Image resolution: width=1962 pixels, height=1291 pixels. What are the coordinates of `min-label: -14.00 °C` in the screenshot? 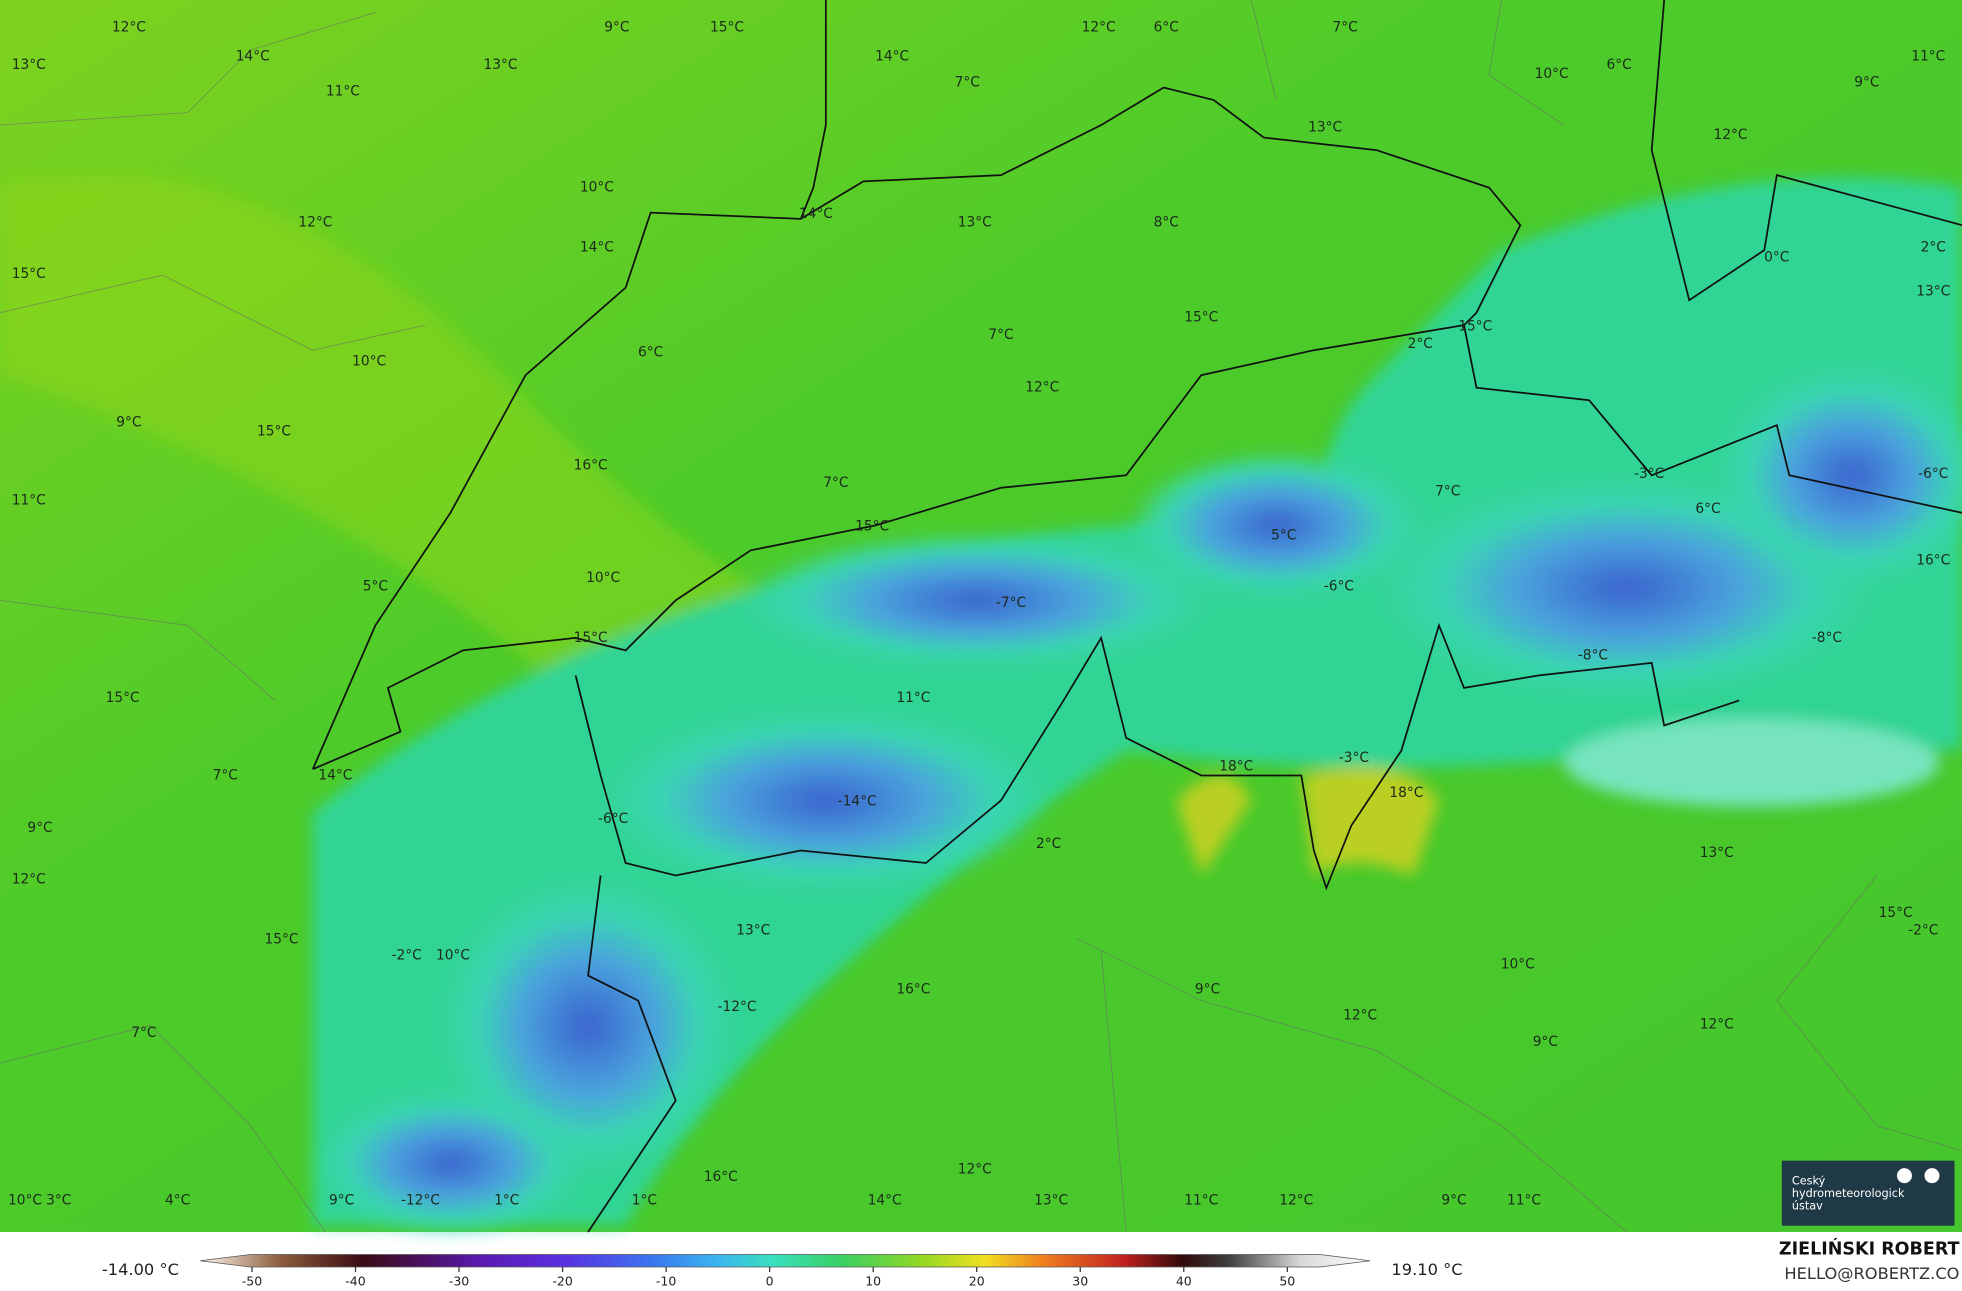 It's located at (140, 1269).